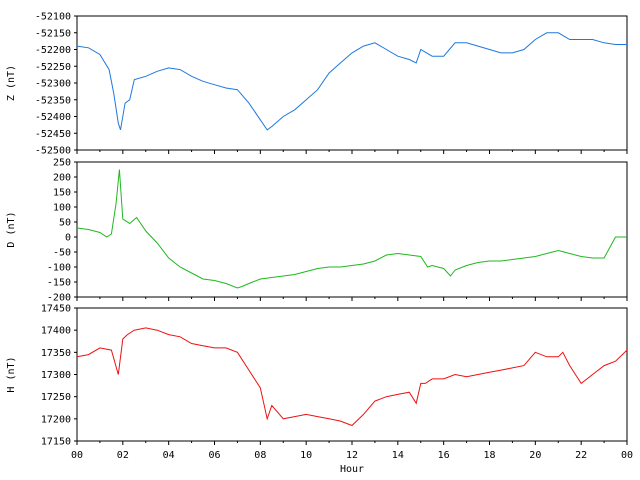  What do you see at coordinates (352, 469) in the screenshot?
I see `x-axis-title: Hour` at bounding box center [352, 469].